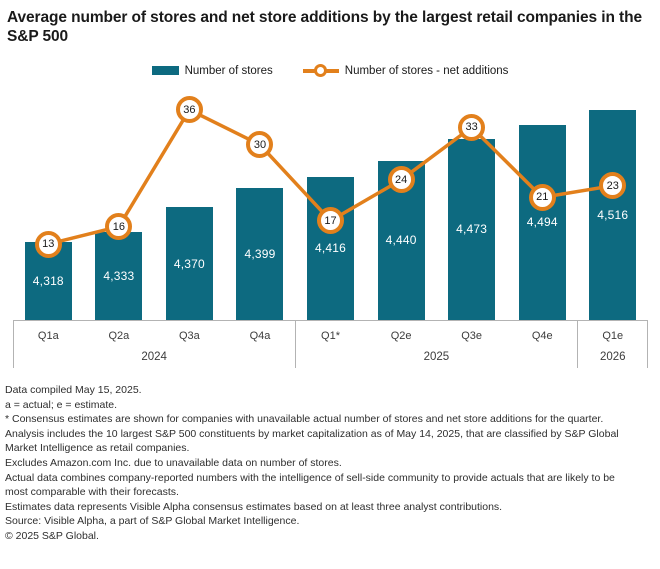 Image resolution: width=660 pixels, height=569 pixels. I want to click on x-tick-label: Q4a, so click(260, 336).